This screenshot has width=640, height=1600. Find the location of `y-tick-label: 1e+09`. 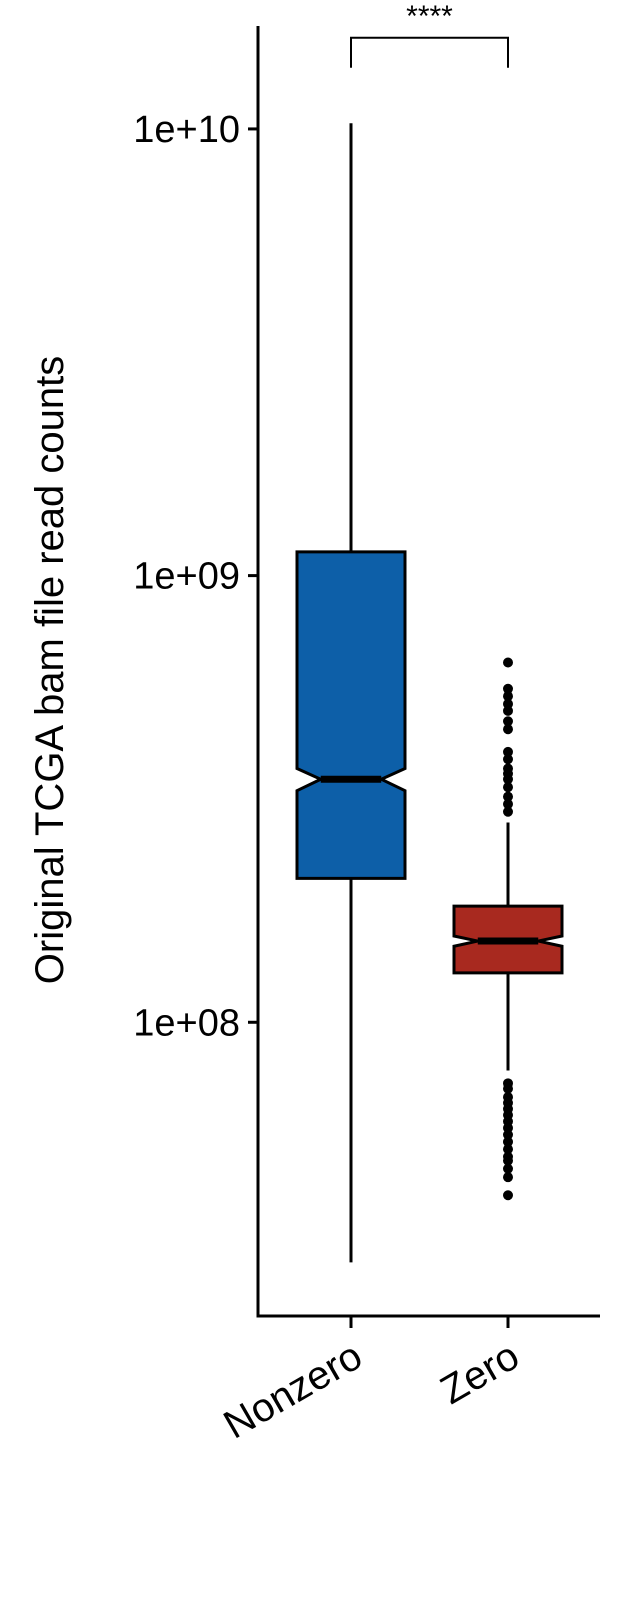

y-tick-label: 1e+09 is located at coordinates (186, 577).